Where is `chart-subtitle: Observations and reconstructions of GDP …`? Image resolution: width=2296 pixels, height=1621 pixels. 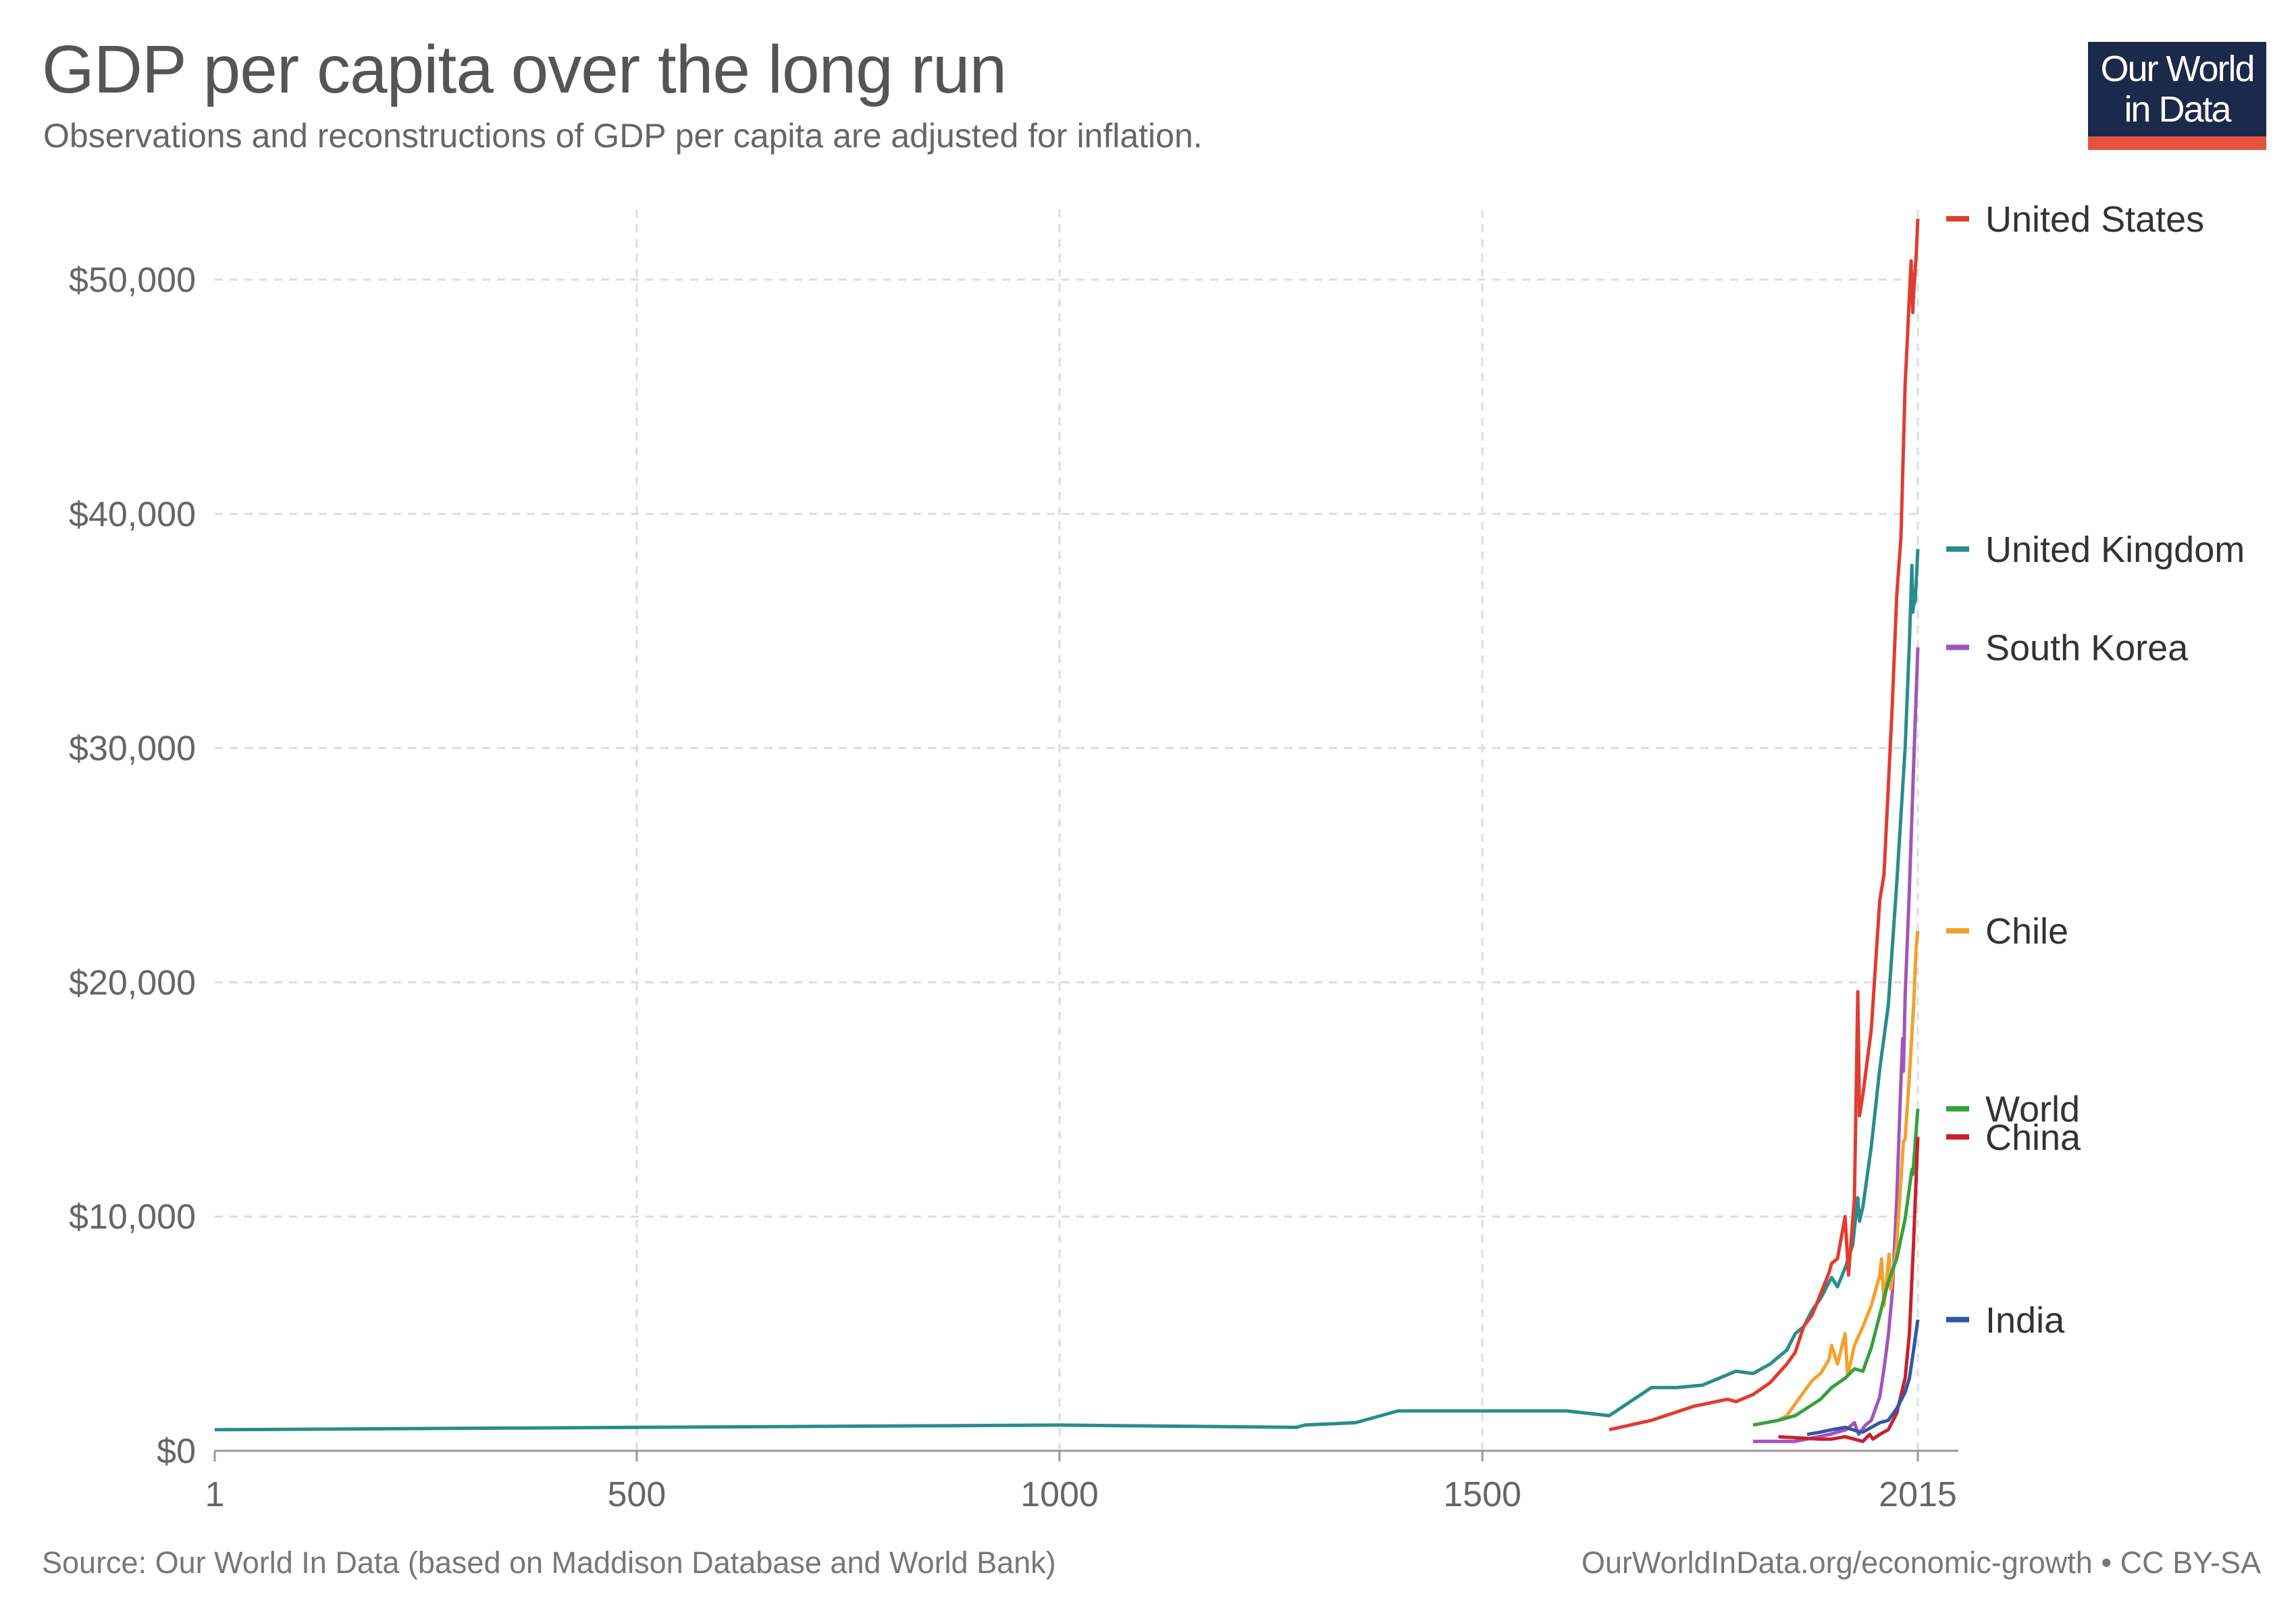
chart-subtitle: Observations and reconstructions of GDP … is located at coordinates (623, 136).